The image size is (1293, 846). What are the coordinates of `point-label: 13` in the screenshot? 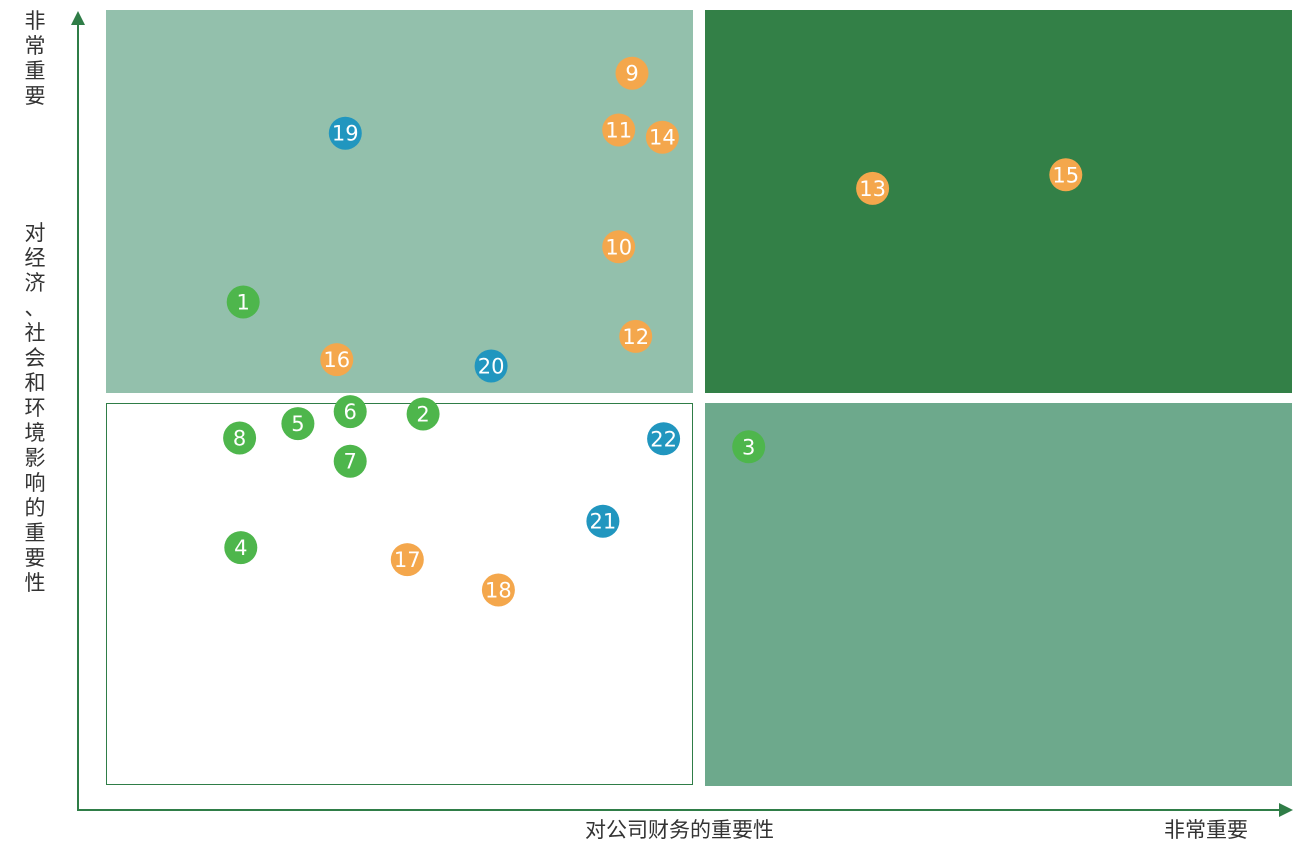 It's located at (872, 189).